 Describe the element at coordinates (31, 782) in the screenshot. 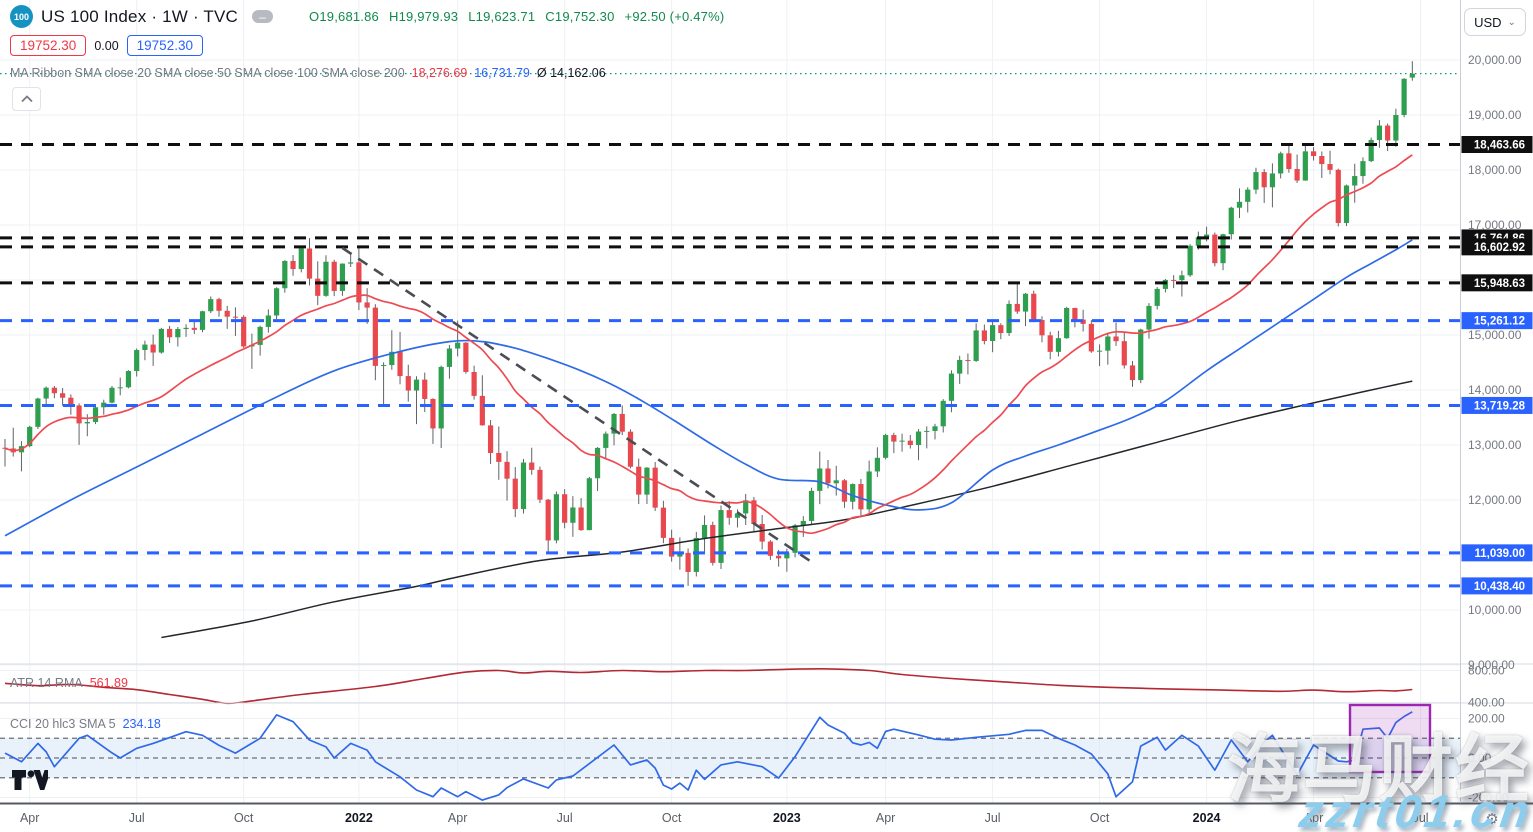

I see `tradingview-logo` at that location.